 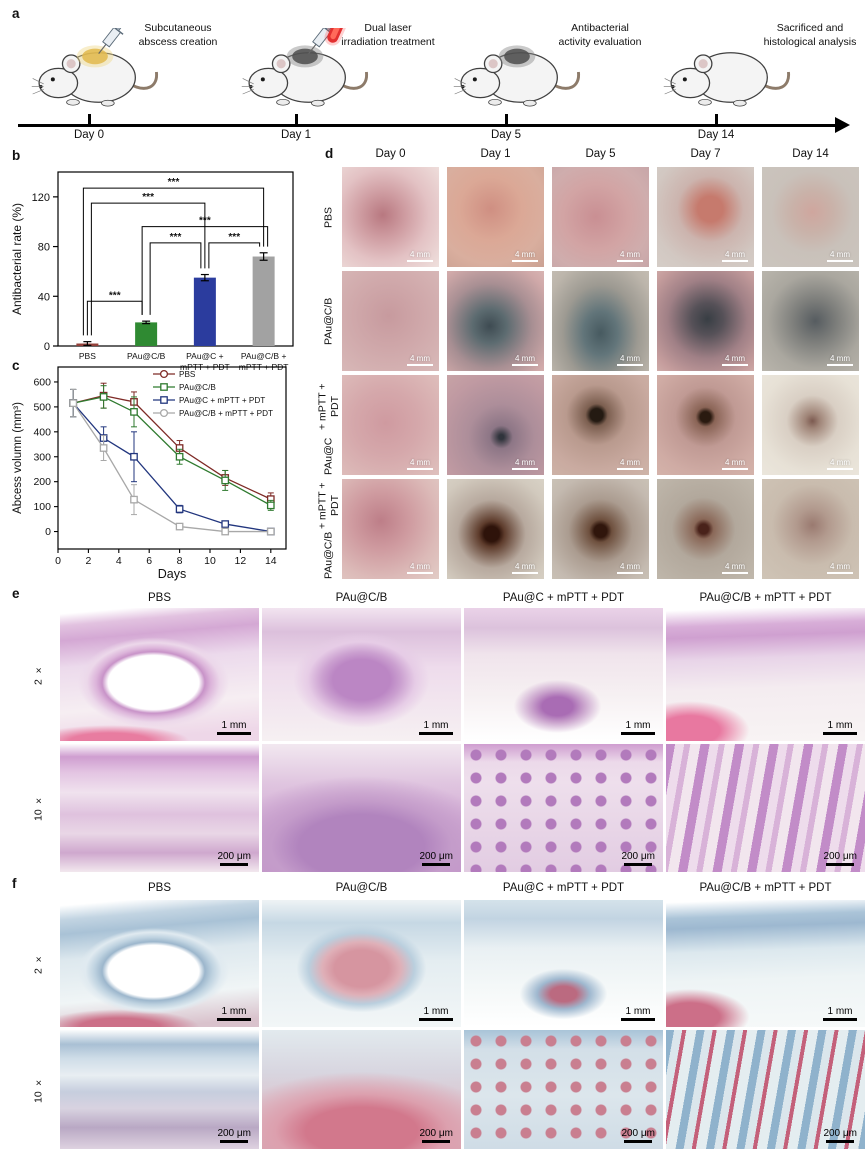 I want to click on abscess-photo-r0-day14: 4 mm, so click(x=810, y=217).